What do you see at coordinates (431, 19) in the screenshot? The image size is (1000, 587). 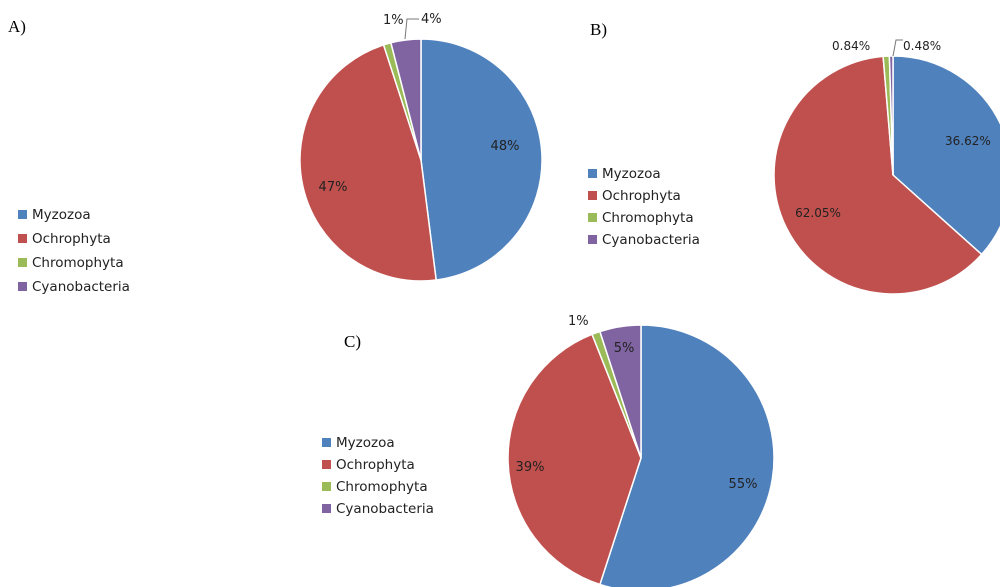 I see `slice-label-cyanobacteria: 4%` at bounding box center [431, 19].